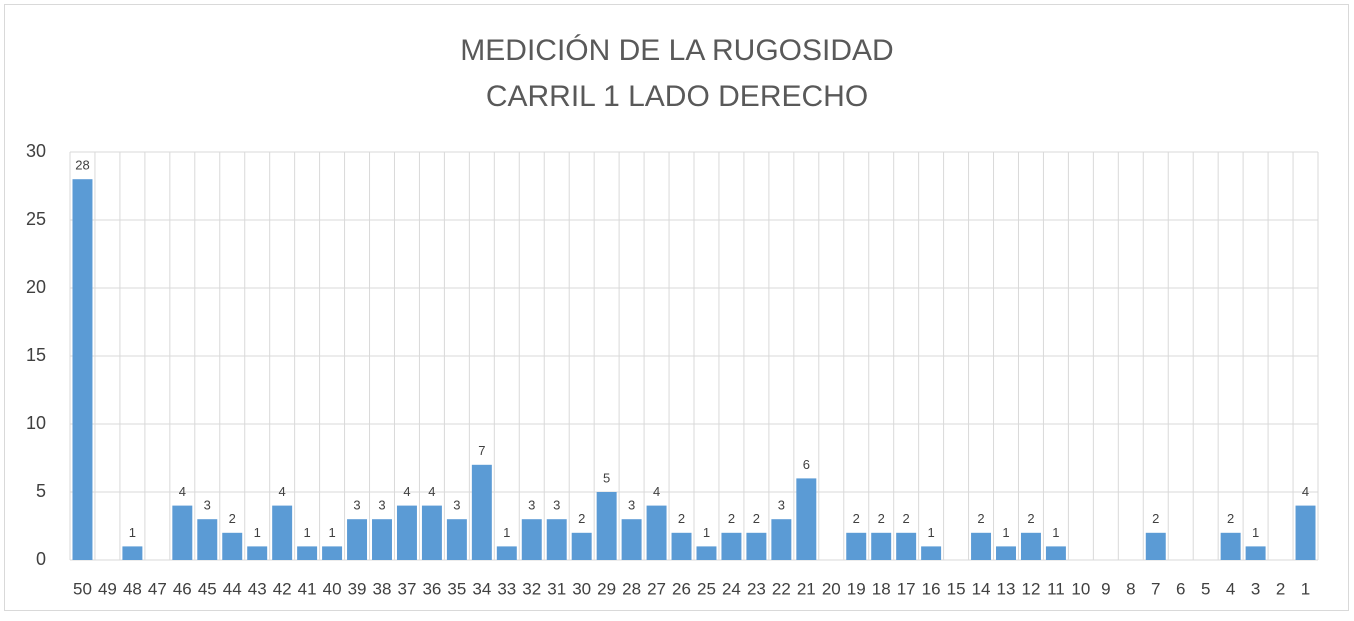 The width and height of the screenshot is (1354, 621). Describe the element at coordinates (581, 588) in the screenshot. I see `x-tick-label: 30` at that location.